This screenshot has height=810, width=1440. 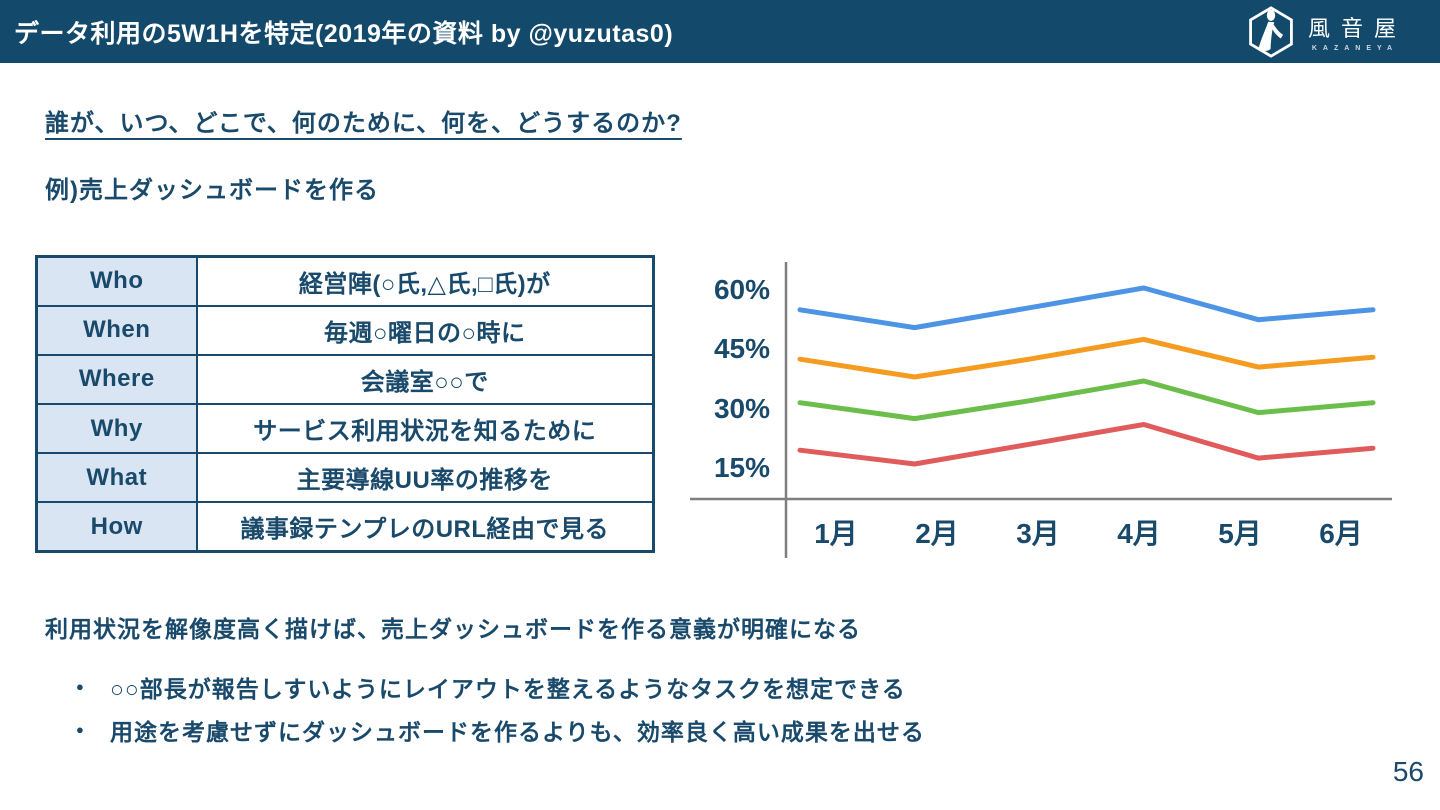 What do you see at coordinates (508, 689) in the screenshot?
I see `bullet-text: ○○部長が報告しすいようにレイアウトを整えるようなタスクを想定できる` at bounding box center [508, 689].